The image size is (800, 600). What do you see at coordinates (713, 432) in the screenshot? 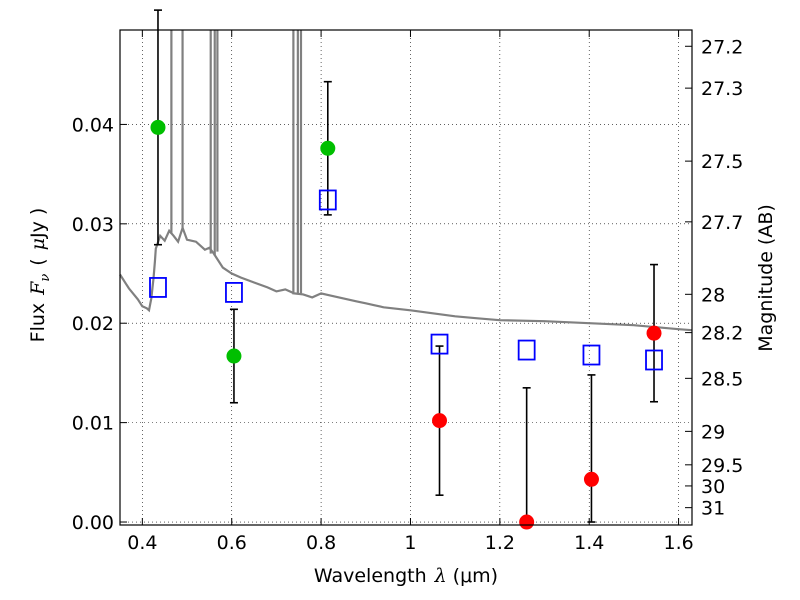
I see `magnitude-tick-label: 29` at bounding box center [713, 432].